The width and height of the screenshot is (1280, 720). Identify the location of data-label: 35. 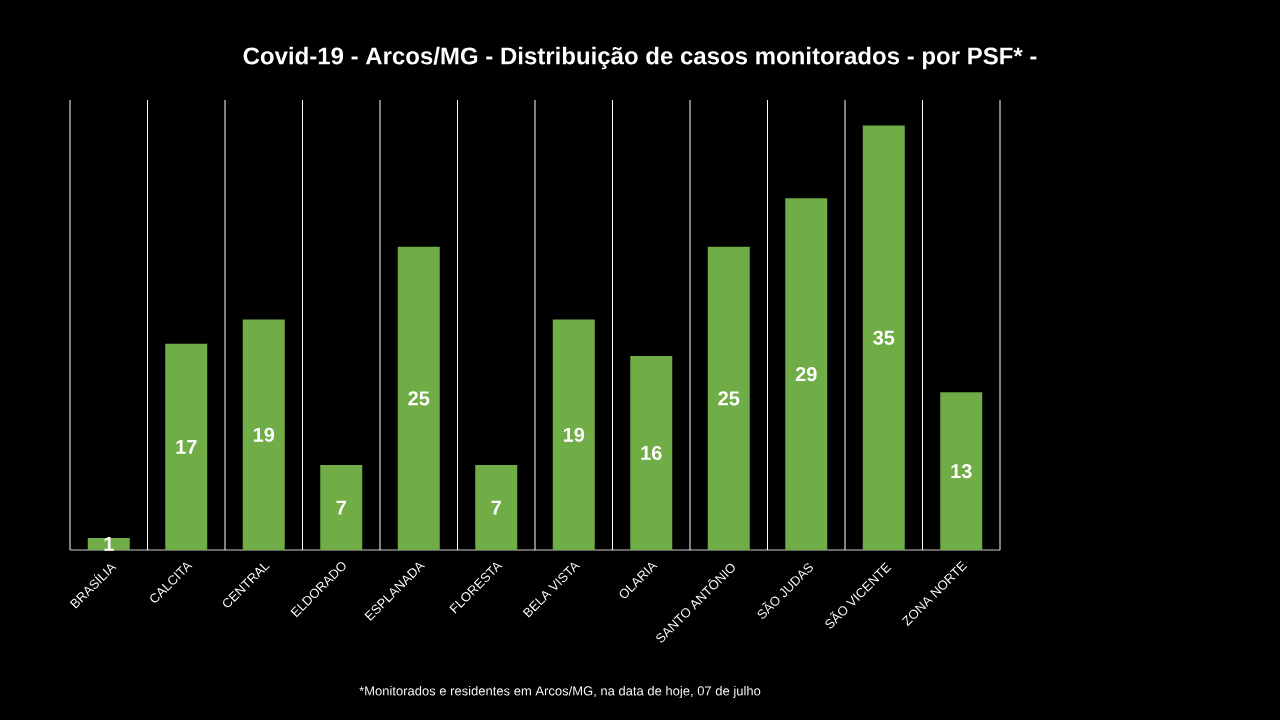
(884, 337).